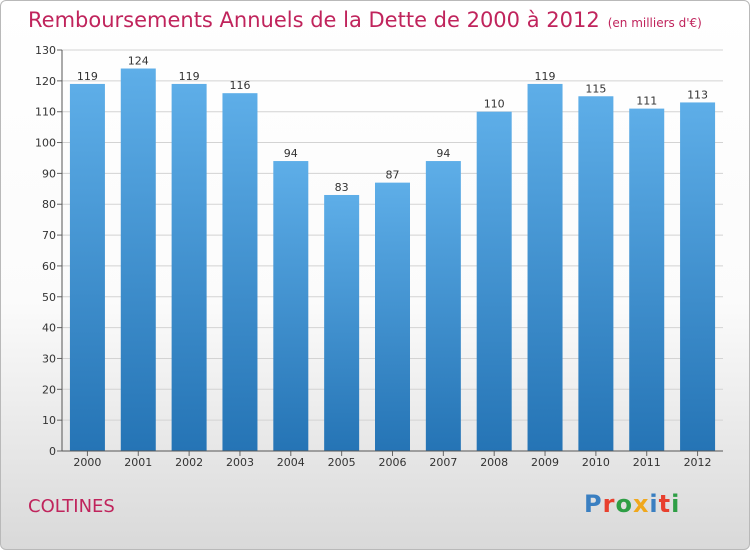  What do you see at coordinates (52, 451) in the screenshot?
I see `y-tick-label: 0` at bounding box center [52, 451].